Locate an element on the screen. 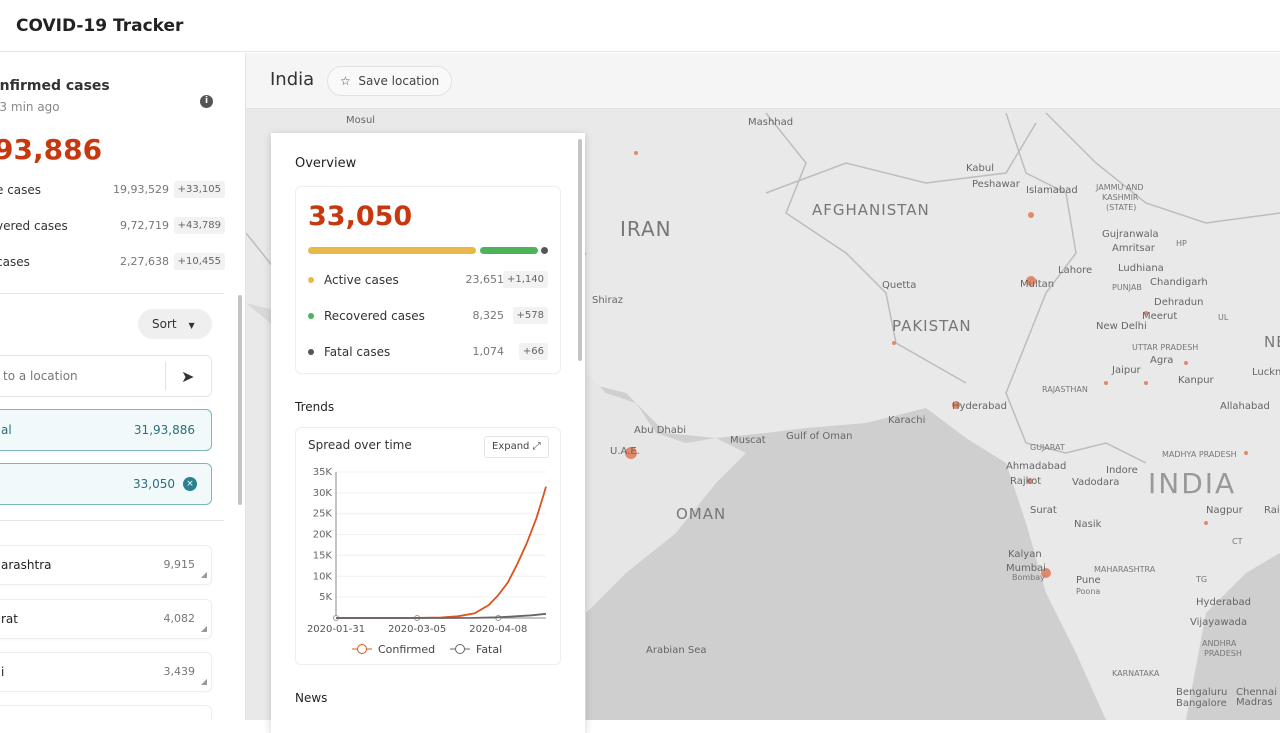 The width and height of the screenshot is (1280, 733). map-label: Multan is located at coordinates (1037, 284).